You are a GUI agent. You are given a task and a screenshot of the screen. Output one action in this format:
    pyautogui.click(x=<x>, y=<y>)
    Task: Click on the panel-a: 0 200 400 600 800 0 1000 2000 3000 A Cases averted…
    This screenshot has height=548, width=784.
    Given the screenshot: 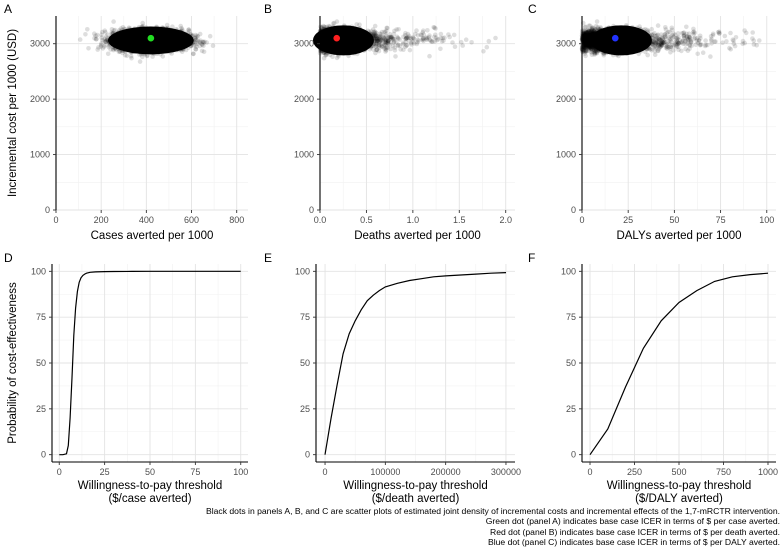 What is the action you would take?
    pyautogui.click(x=126, y=122)
    